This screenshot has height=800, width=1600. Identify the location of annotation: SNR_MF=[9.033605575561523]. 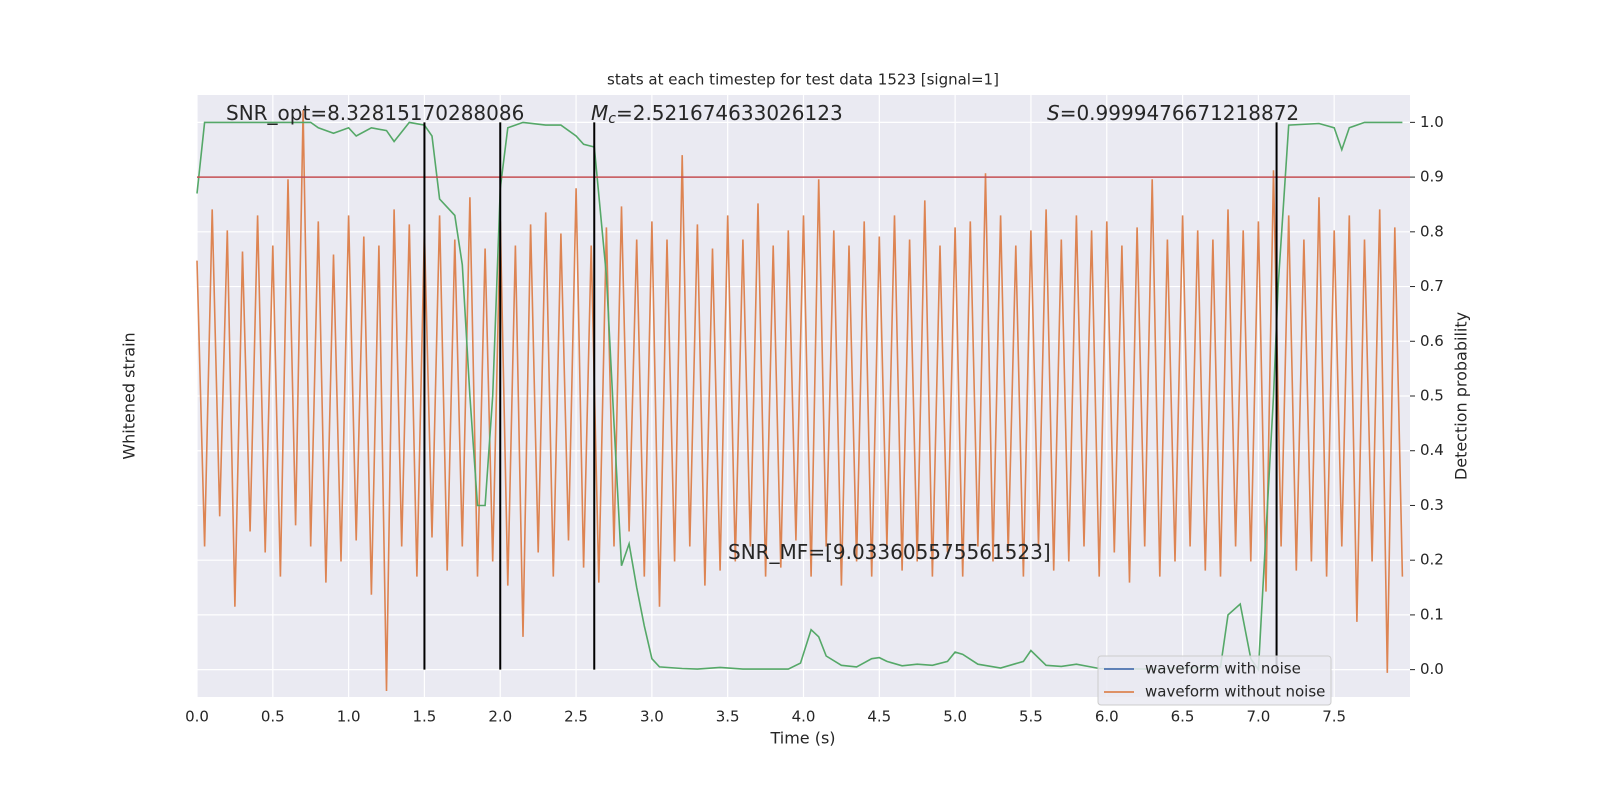
(889, 552).